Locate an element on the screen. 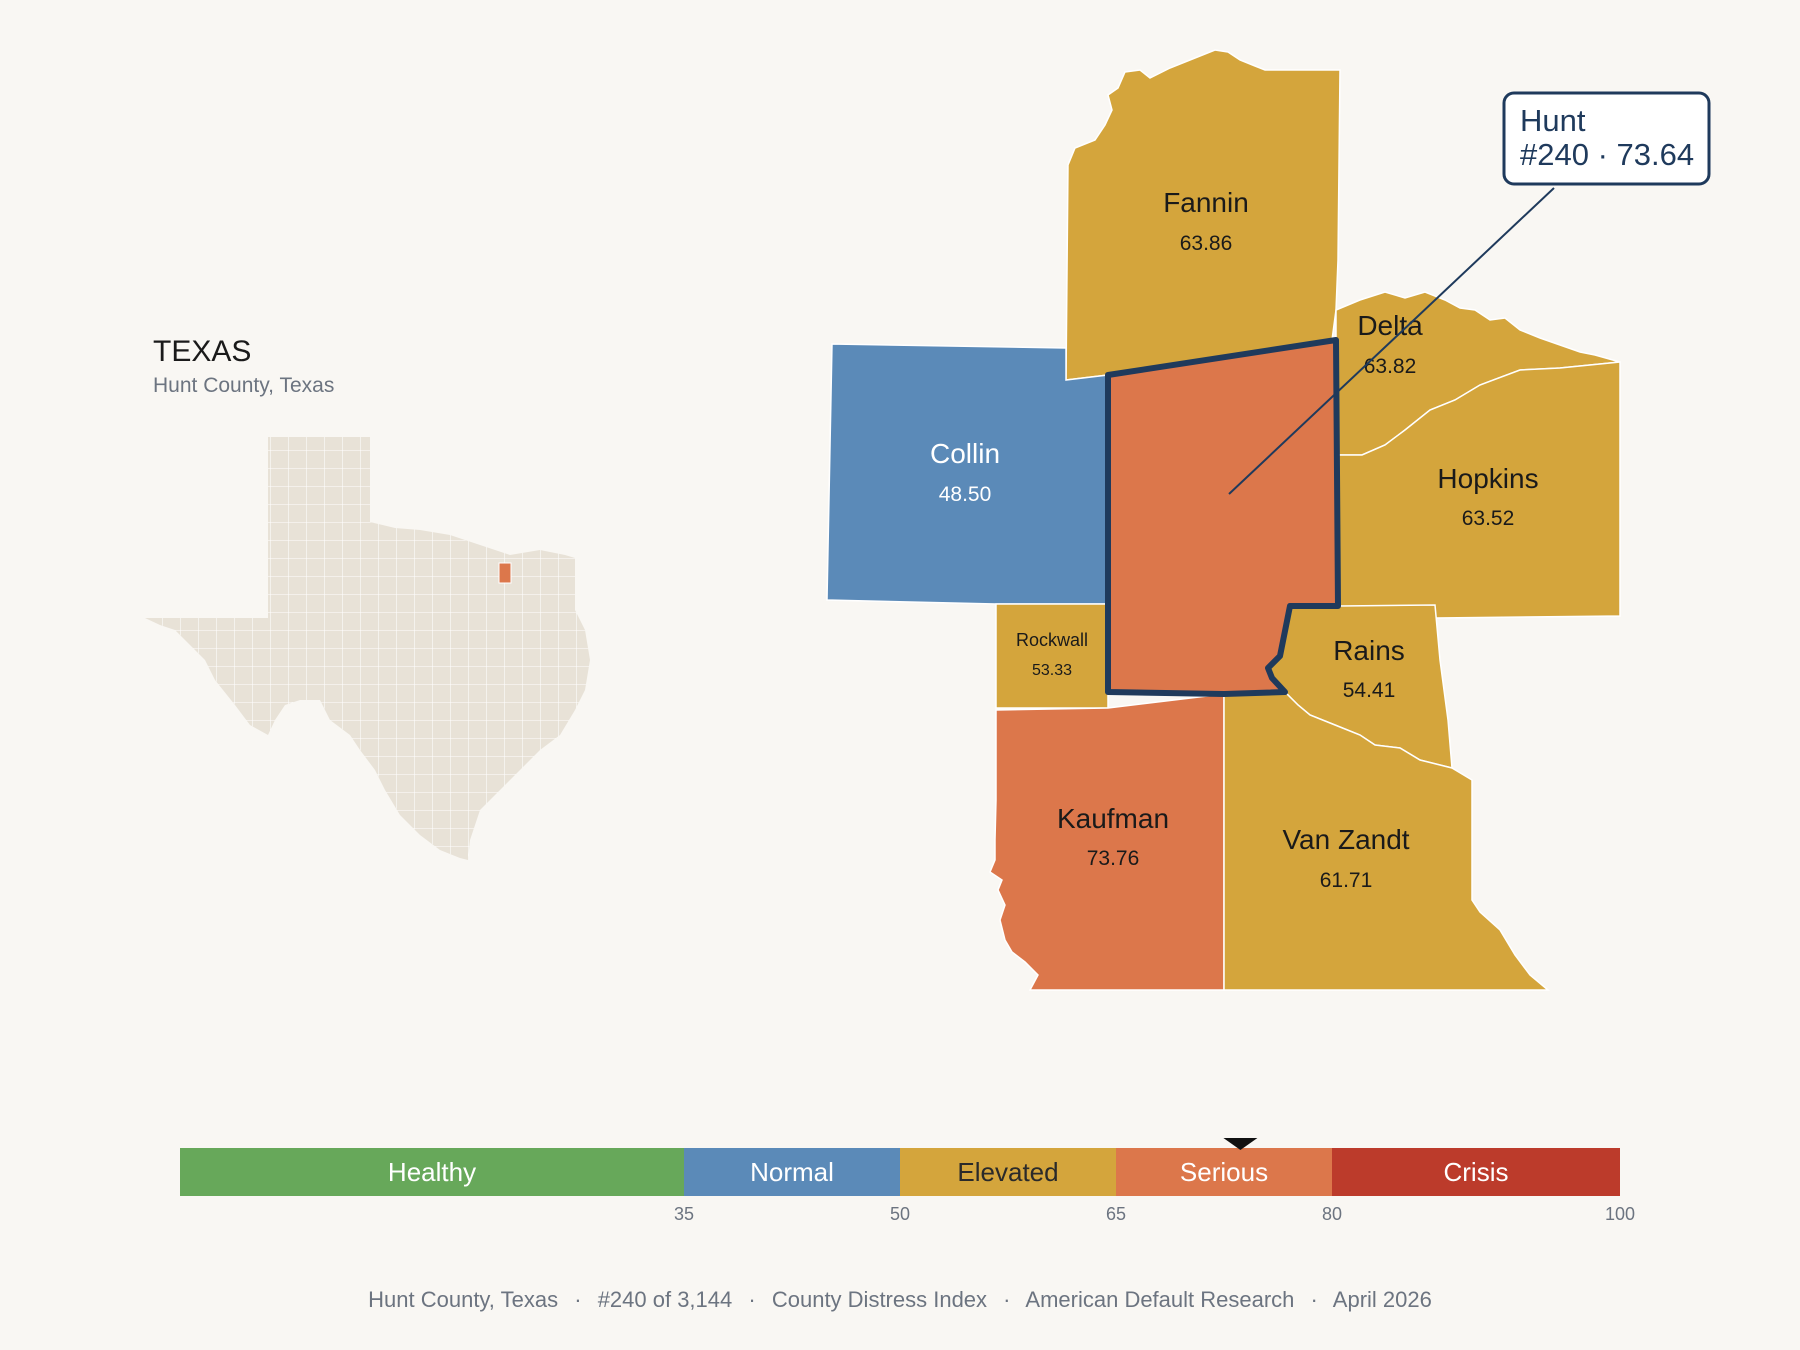 The image size is (1800, 1350). legend-tick-50: 50 is located at coordinates (900, 1214).